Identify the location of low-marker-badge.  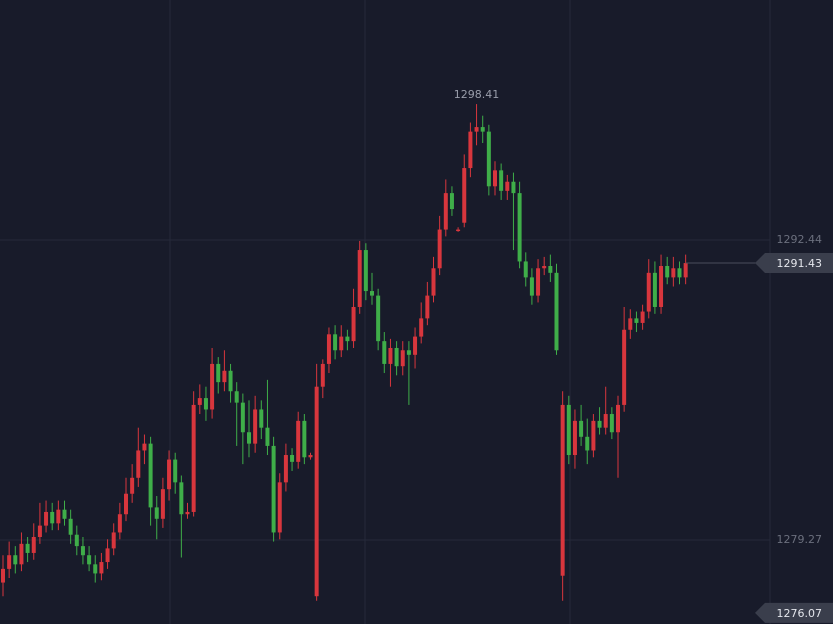
(794, 612).